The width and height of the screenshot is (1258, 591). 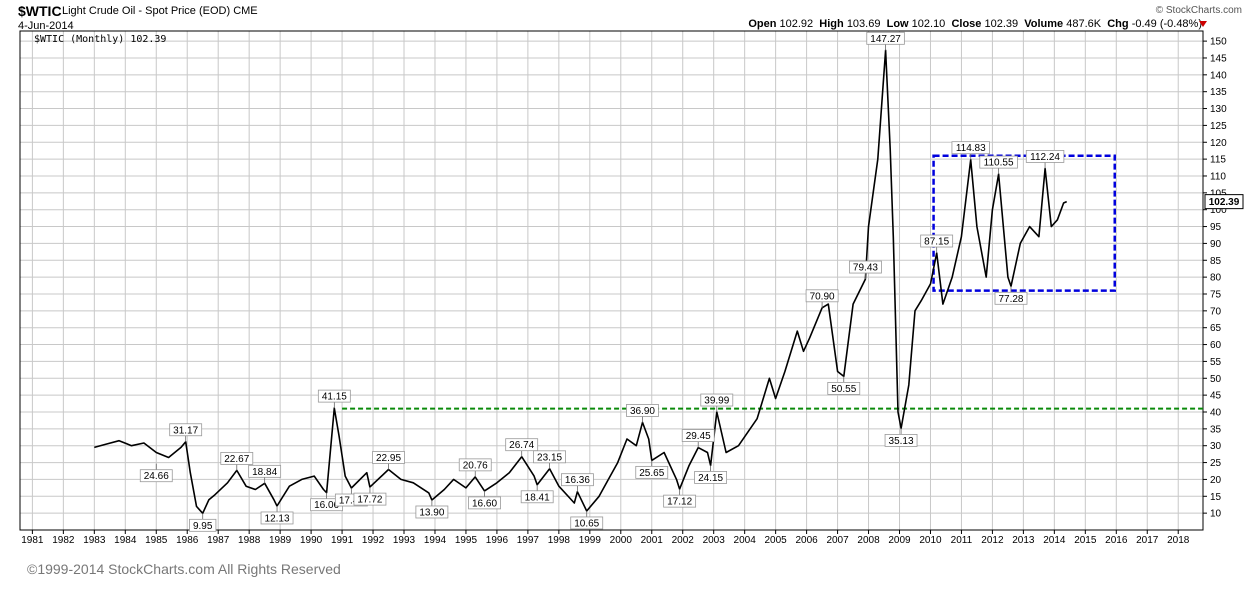 What do you see at coordinates (236, 459) in the screenshot?
I see `annotation-label: 22.67` at bounding box center [236, 459].